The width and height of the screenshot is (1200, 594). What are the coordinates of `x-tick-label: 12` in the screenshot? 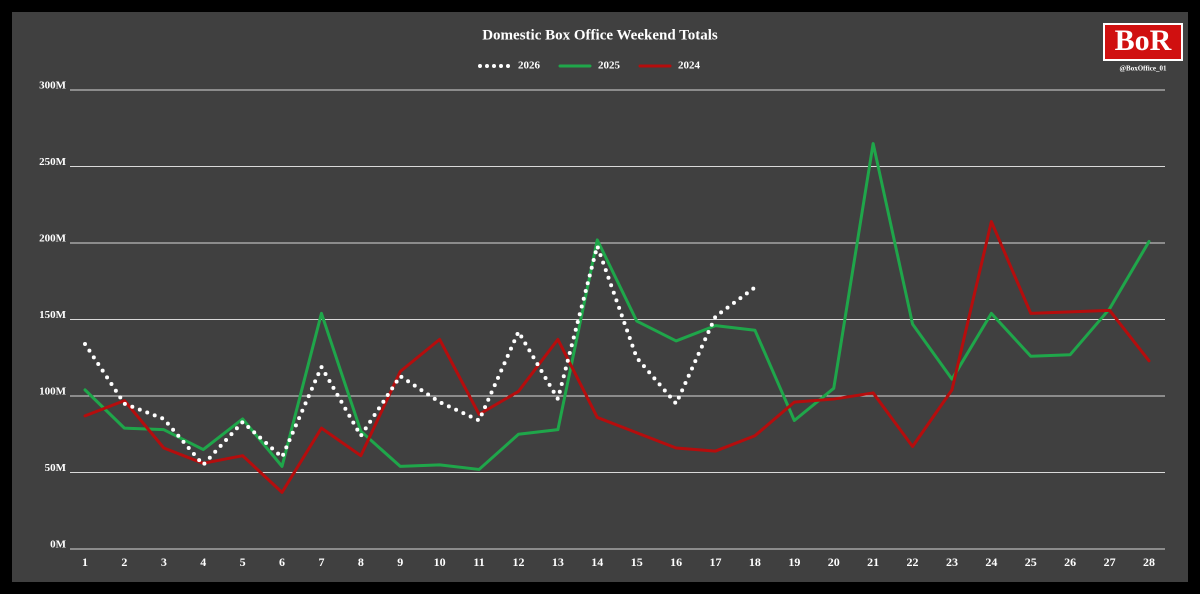 It's located at (518, 562).